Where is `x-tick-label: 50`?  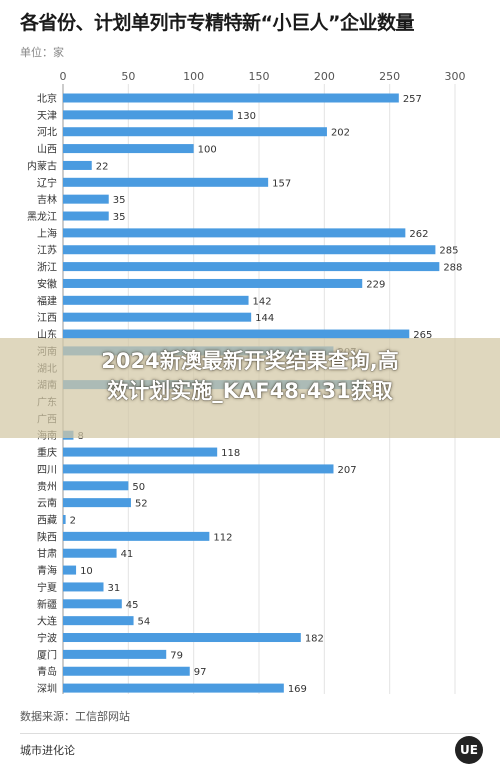 x-tick-label: 50 is located at coordinates (128, 76).